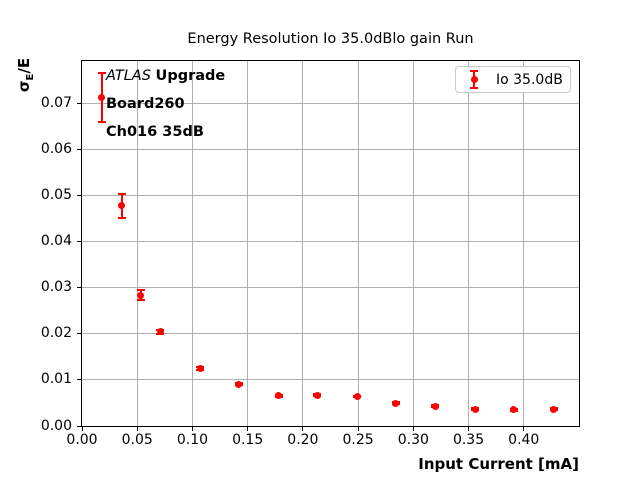 This screenshot has width=640, height=480. Describe the element at coordinates (30, 77) in the screenshot. I see `ylabel-subscript: E` at that location.